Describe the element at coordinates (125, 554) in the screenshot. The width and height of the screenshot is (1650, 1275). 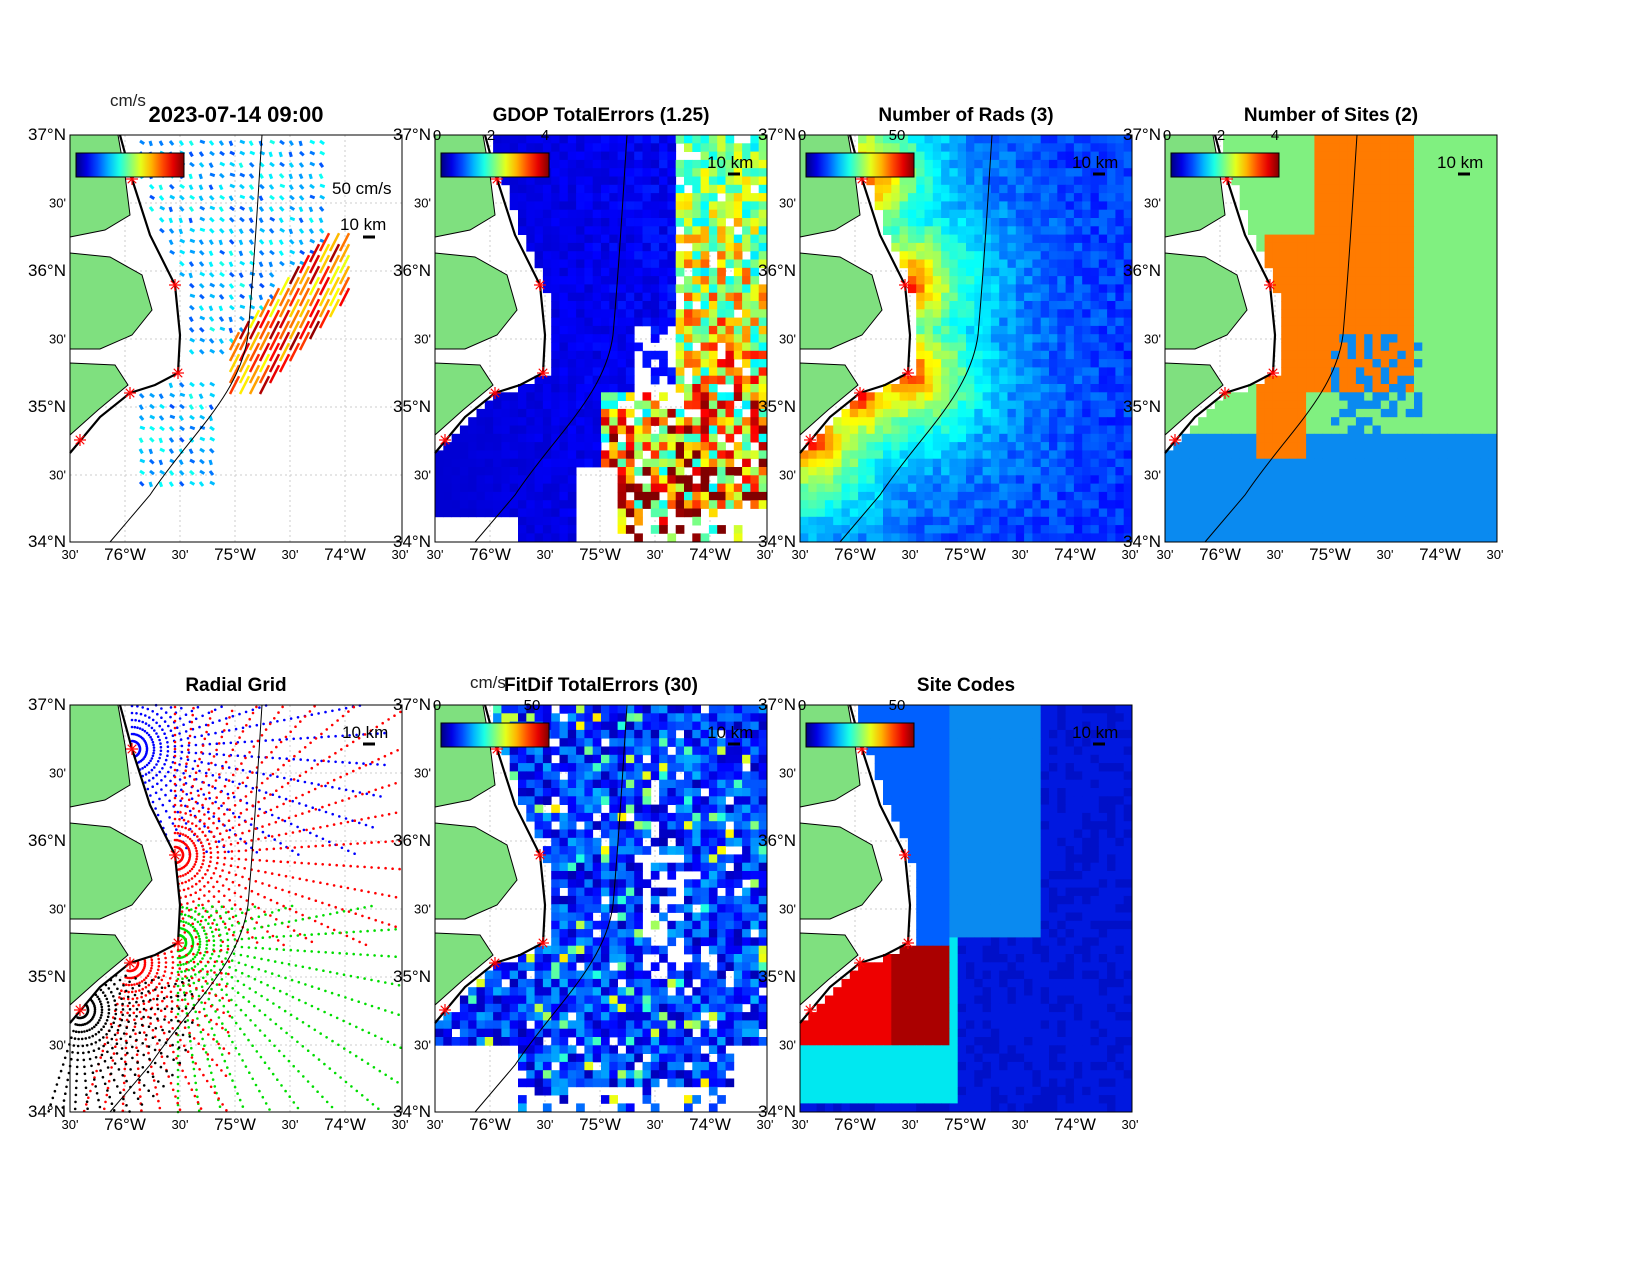
I see `longitude-label: 76°W` at that location.